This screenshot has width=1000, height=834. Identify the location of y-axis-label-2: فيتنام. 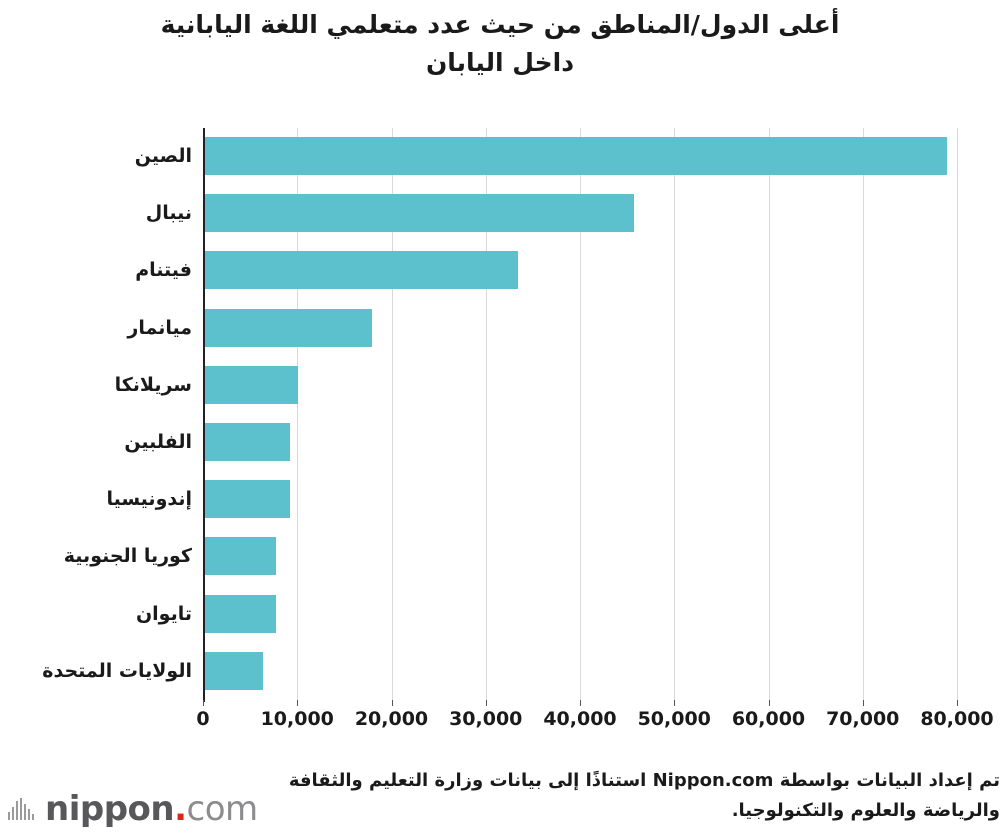
(163, 270).